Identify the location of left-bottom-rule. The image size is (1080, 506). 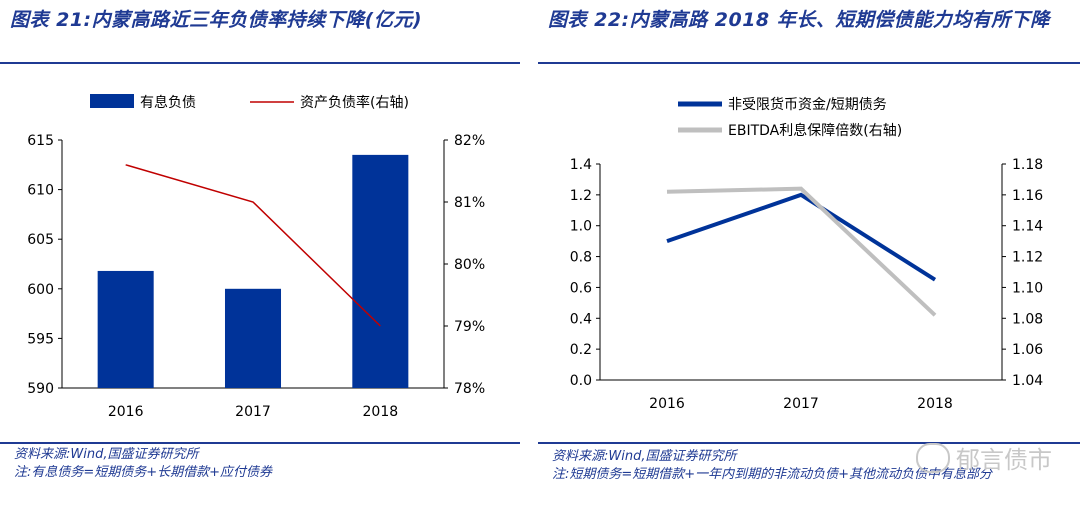
(260, 443).